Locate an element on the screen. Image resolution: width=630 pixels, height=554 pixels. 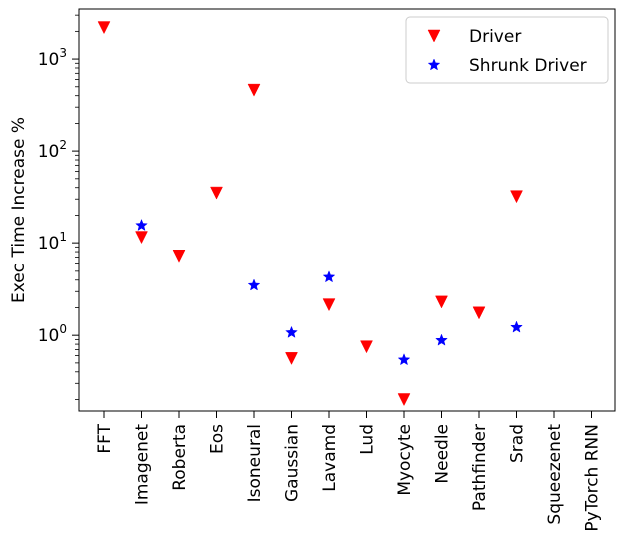
x-tick-label: Squeezenet is located at coordinates (555, 474).